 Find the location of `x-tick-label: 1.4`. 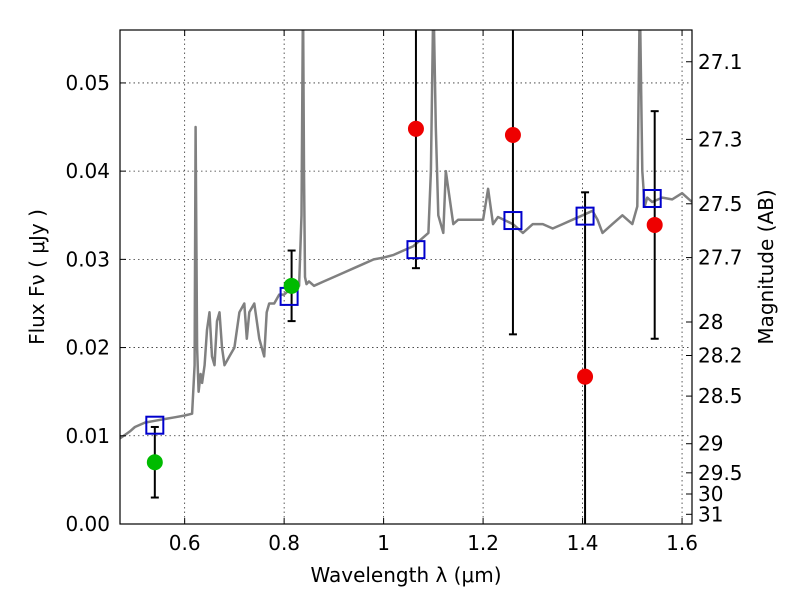

x-tick-label: 1.4 is located at coordinates (583, 543).